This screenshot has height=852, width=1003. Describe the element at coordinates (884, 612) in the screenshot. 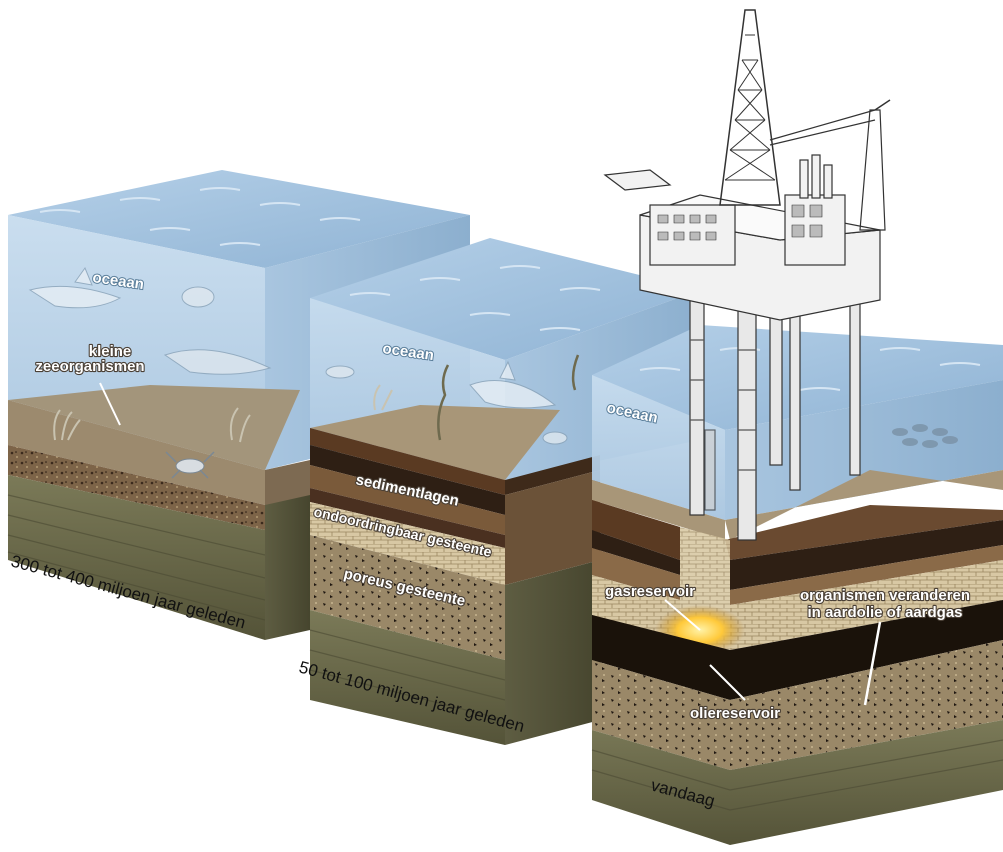

I see `transform-label-line2: in aardolie of aardgas` at that location.